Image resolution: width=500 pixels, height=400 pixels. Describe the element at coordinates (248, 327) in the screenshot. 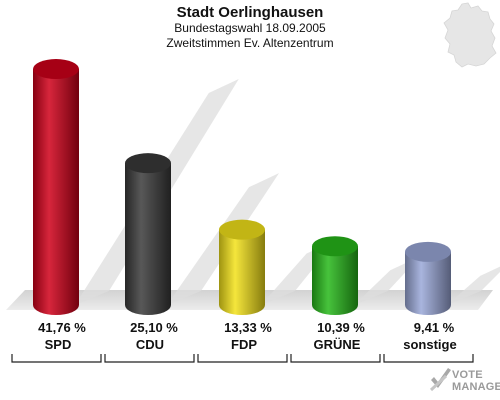

I see `value-label-fdp: 13,33 %` at that location.